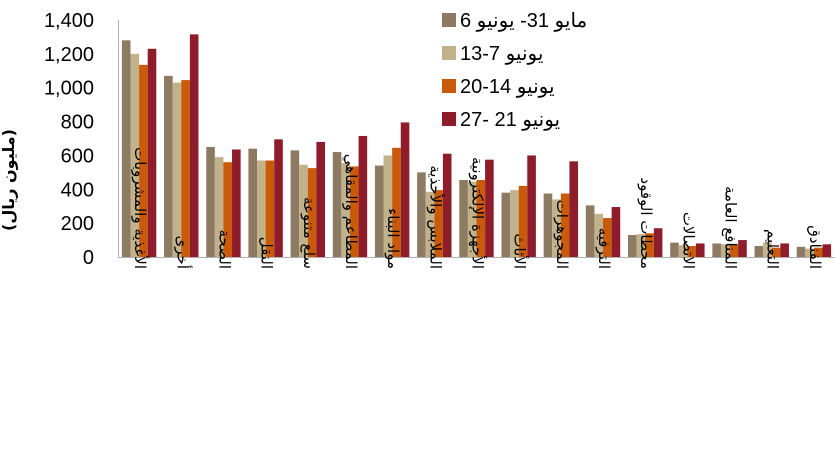 The height and width of the screenshot is (456, 835). I want to click on bar-s1-c16, so click(759, 251).